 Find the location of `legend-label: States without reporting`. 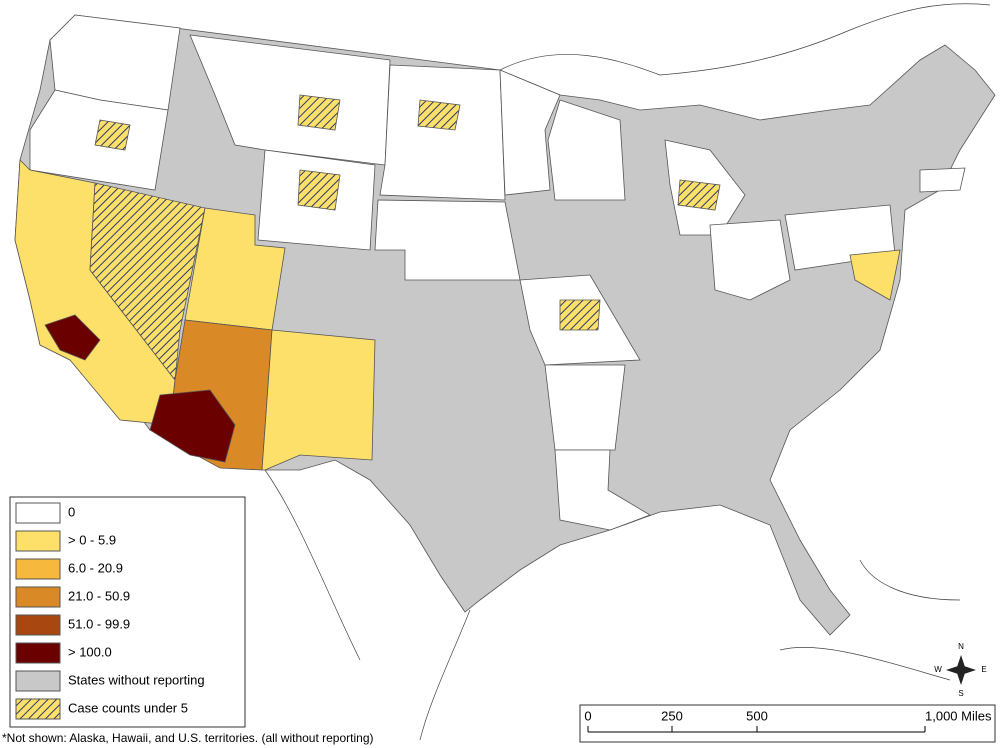

legend-label: States without reporting is located at coordinates (136, 679).